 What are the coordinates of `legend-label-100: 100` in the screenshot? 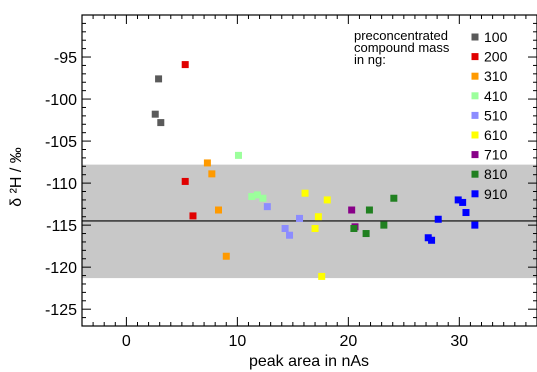 It's located at (496, 37).